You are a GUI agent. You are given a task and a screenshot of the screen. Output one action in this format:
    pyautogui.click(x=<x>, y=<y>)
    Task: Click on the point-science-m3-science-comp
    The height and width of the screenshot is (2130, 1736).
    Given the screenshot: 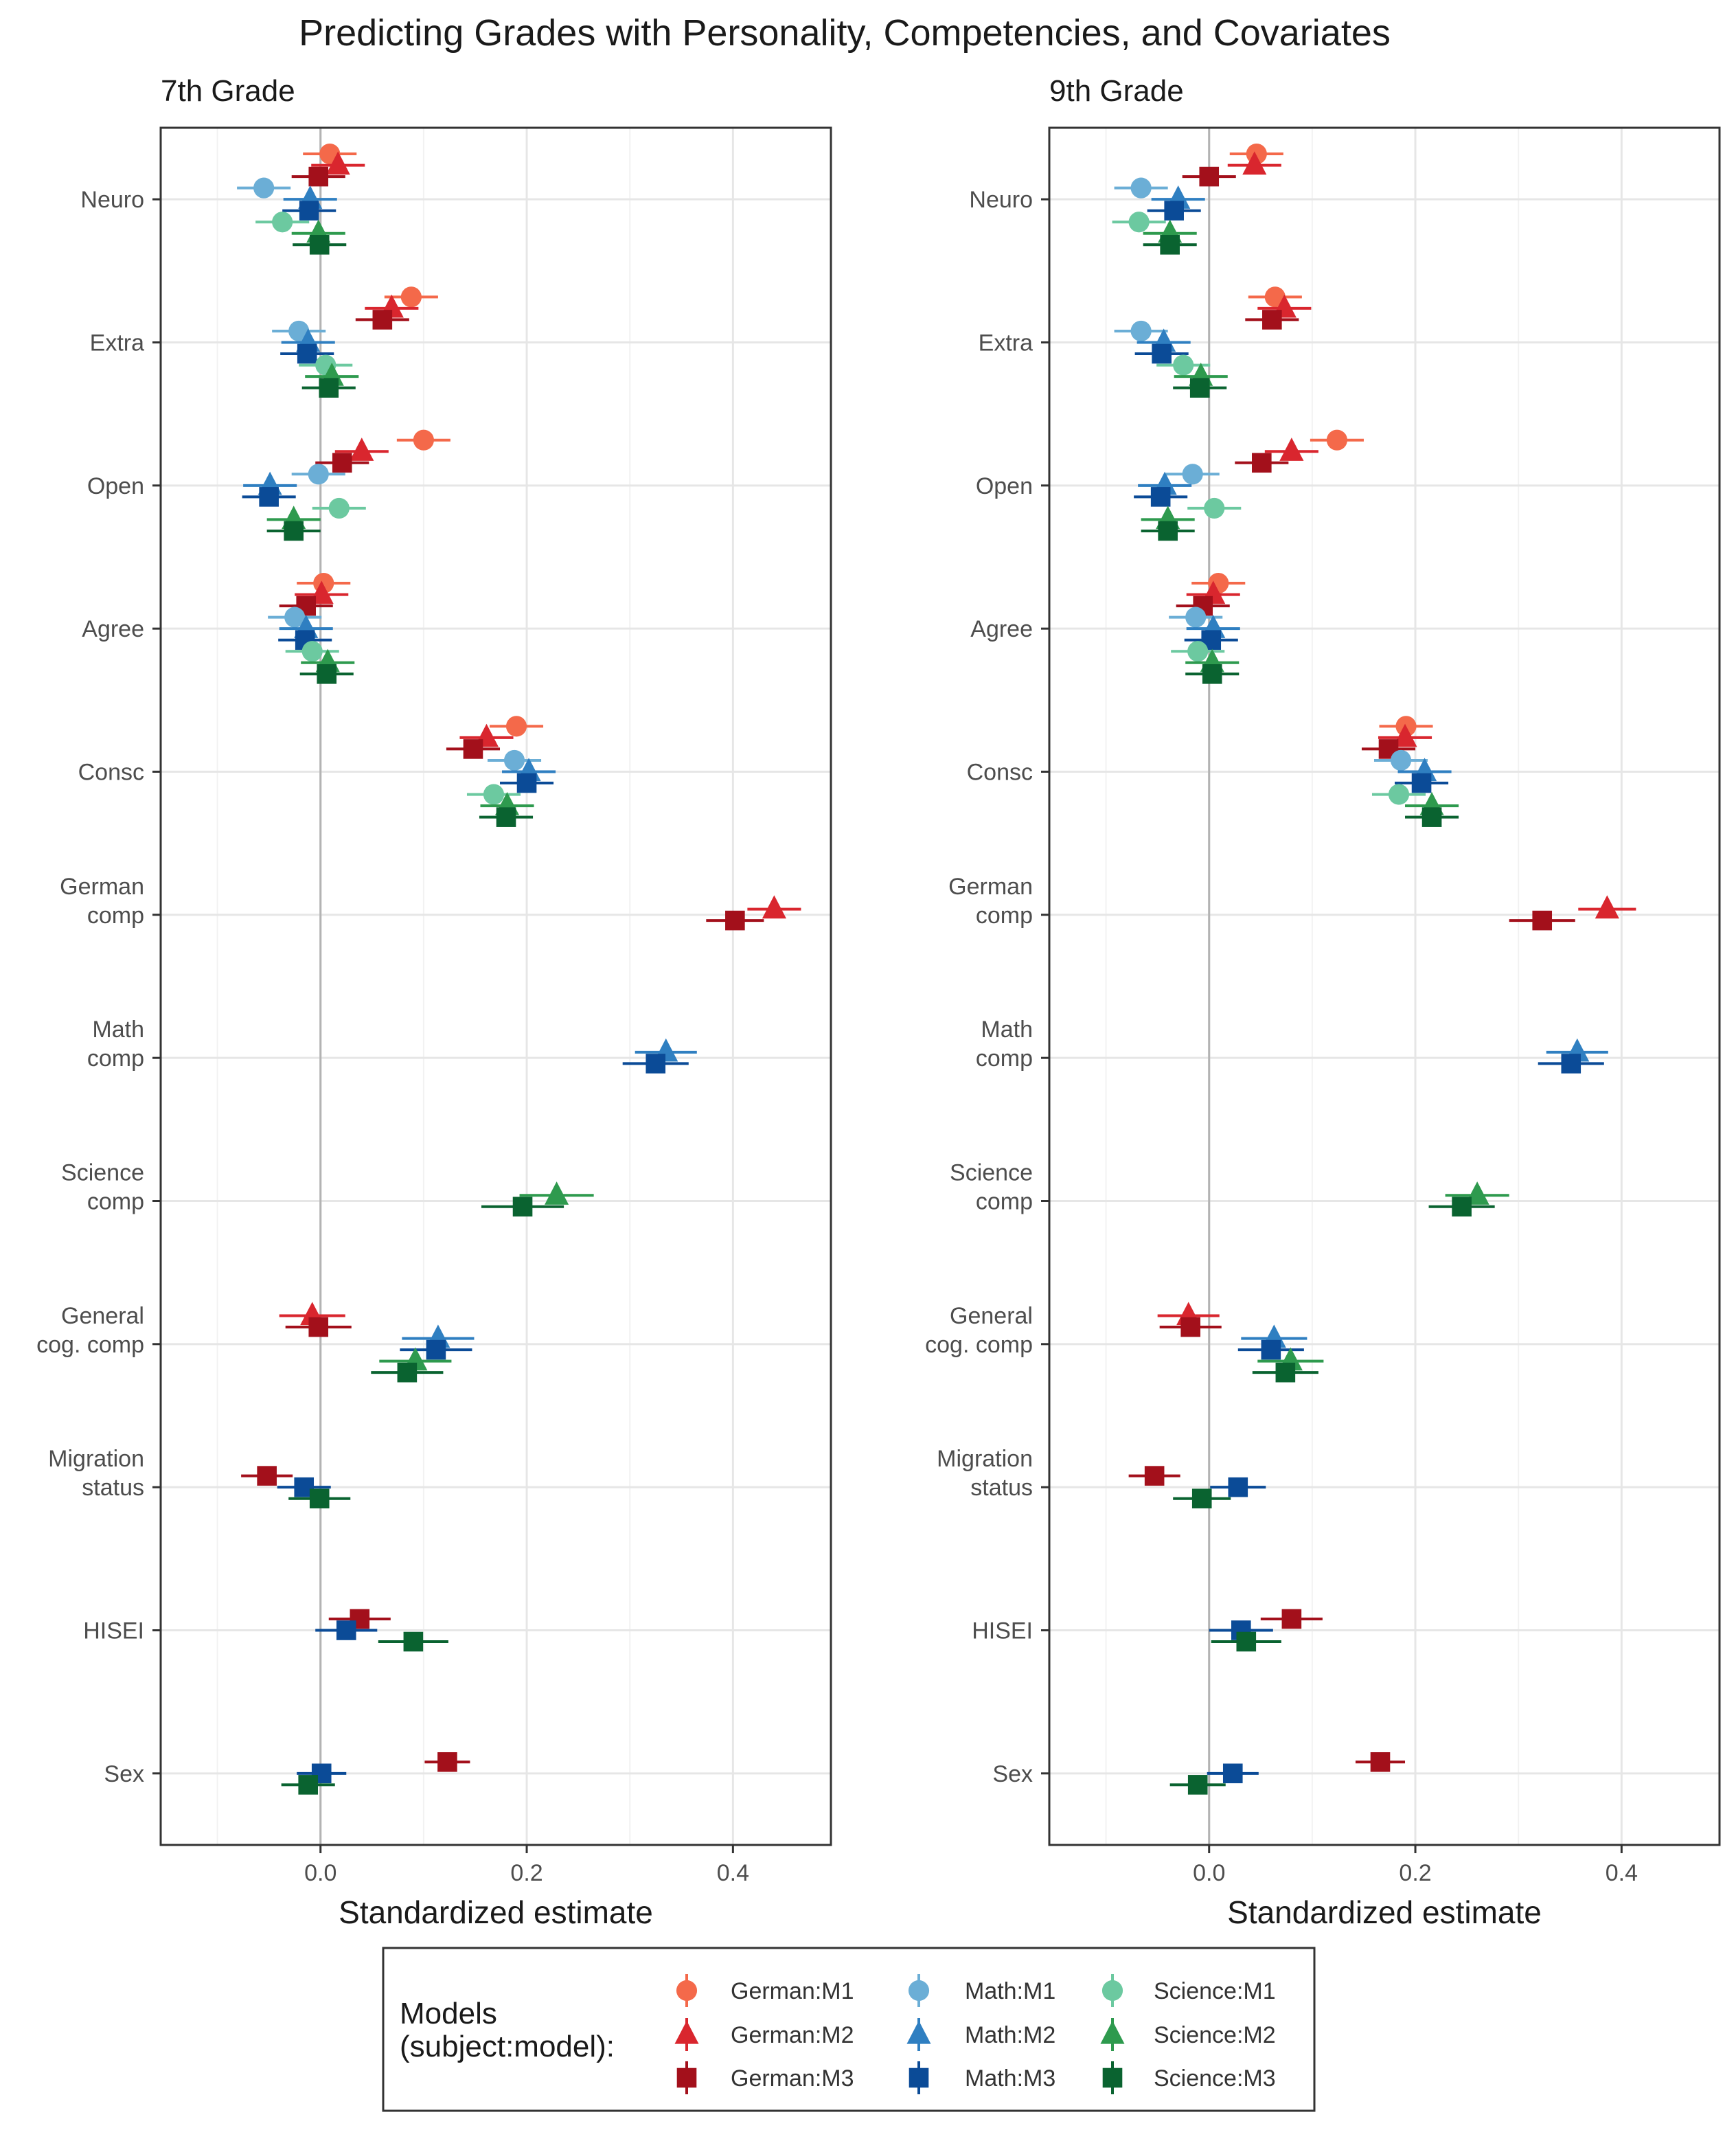 What is the action you would take?
    pyautogui.click(x=522, y=1207)
    